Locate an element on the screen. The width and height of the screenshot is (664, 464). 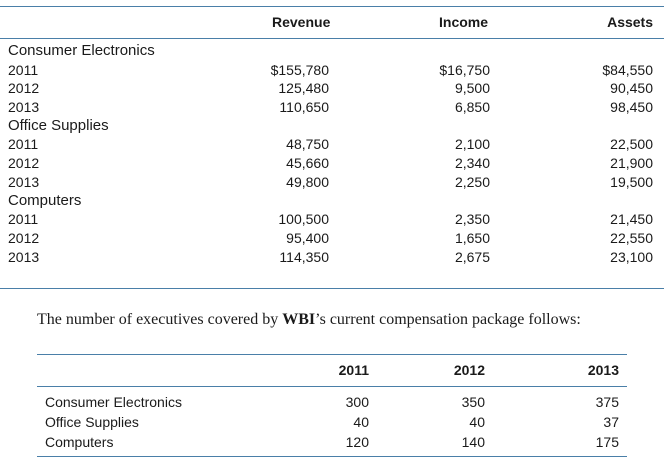
exec-row: Computers 120 140 175 is located at coordinates (332, 442).